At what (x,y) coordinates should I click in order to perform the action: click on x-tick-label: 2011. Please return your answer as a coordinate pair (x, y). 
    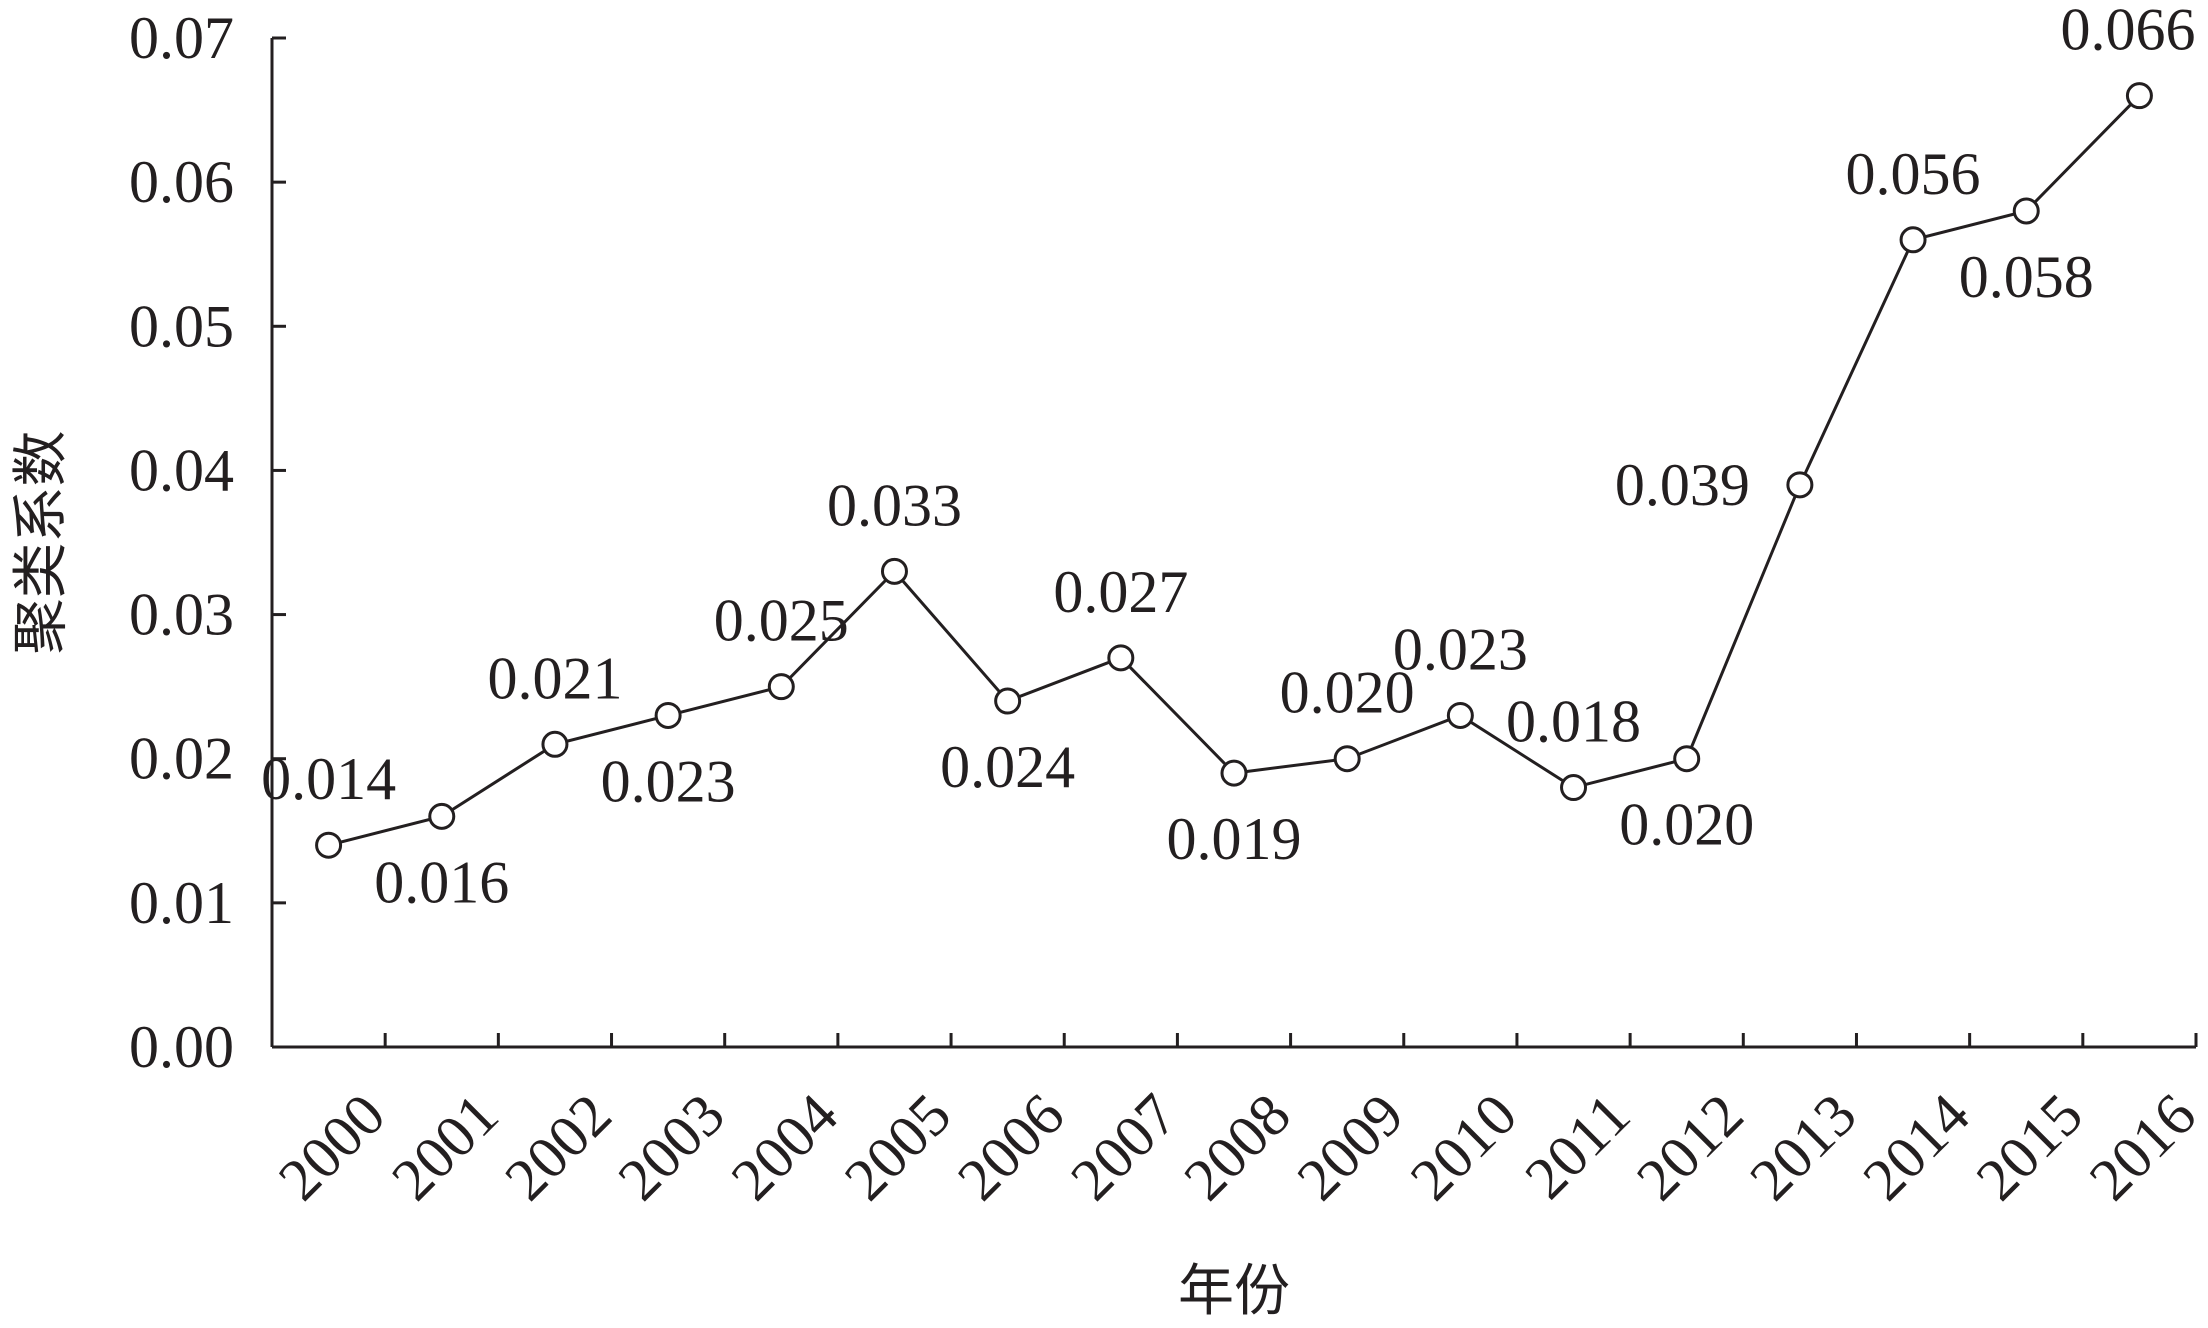
    Looking at the image, I should click on (1577, 1146).